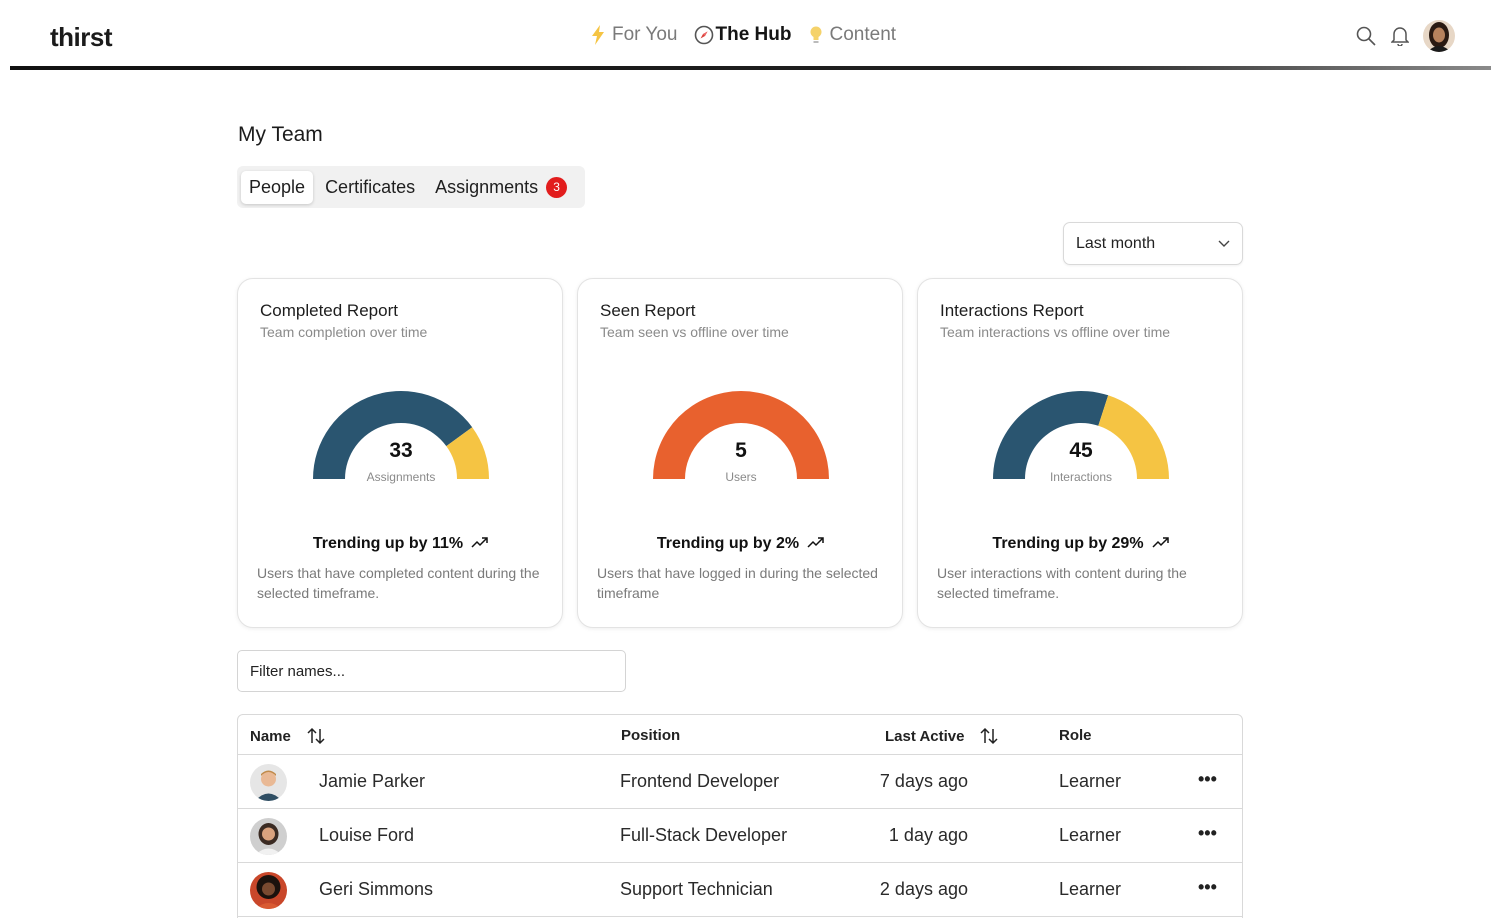 This screenshot has width=1501, height=918. I want to click on gauge-value: 5, so click(741, 450).